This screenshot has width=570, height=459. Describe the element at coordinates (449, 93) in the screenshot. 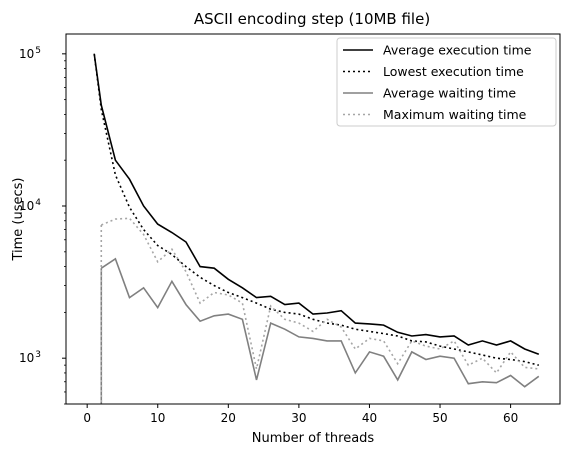

I see `legend-label: Average waiting time` at that location.